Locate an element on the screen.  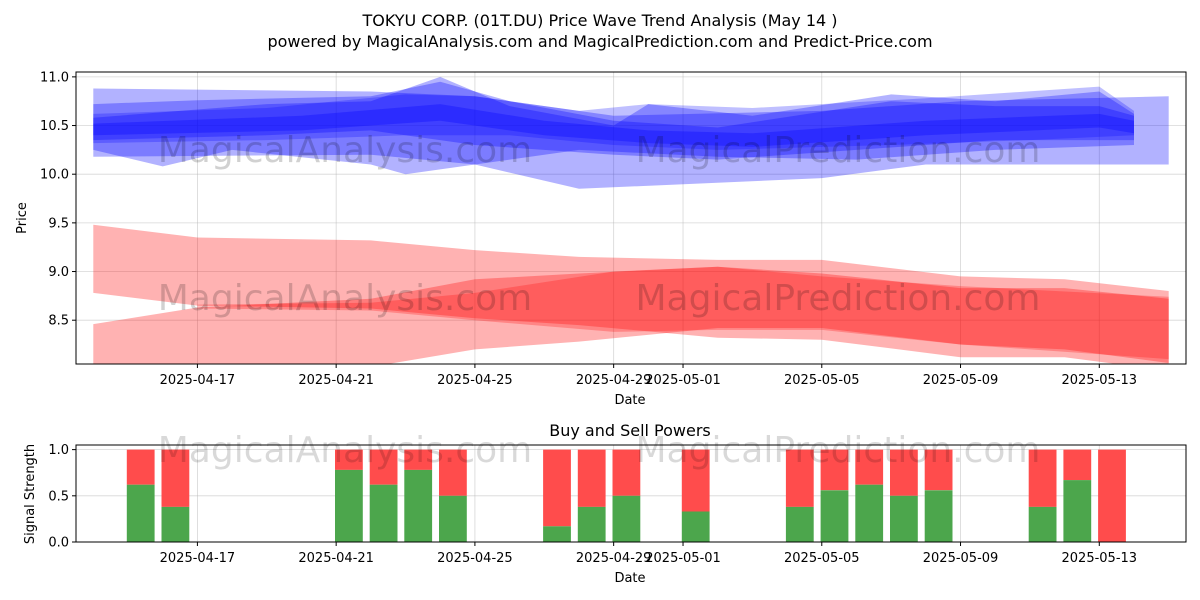
price-x-tick-label: 2025-04-29 is located at coordinates (614, 380).